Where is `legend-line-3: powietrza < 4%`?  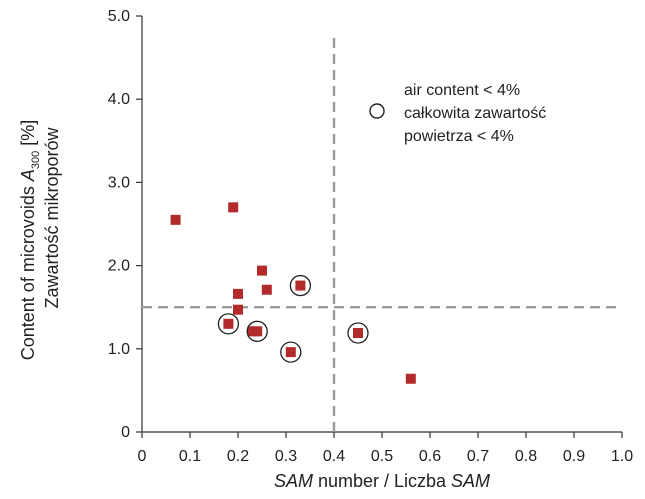 legend-line-3: powietrza < 4% is located at coordinates (459, 136).